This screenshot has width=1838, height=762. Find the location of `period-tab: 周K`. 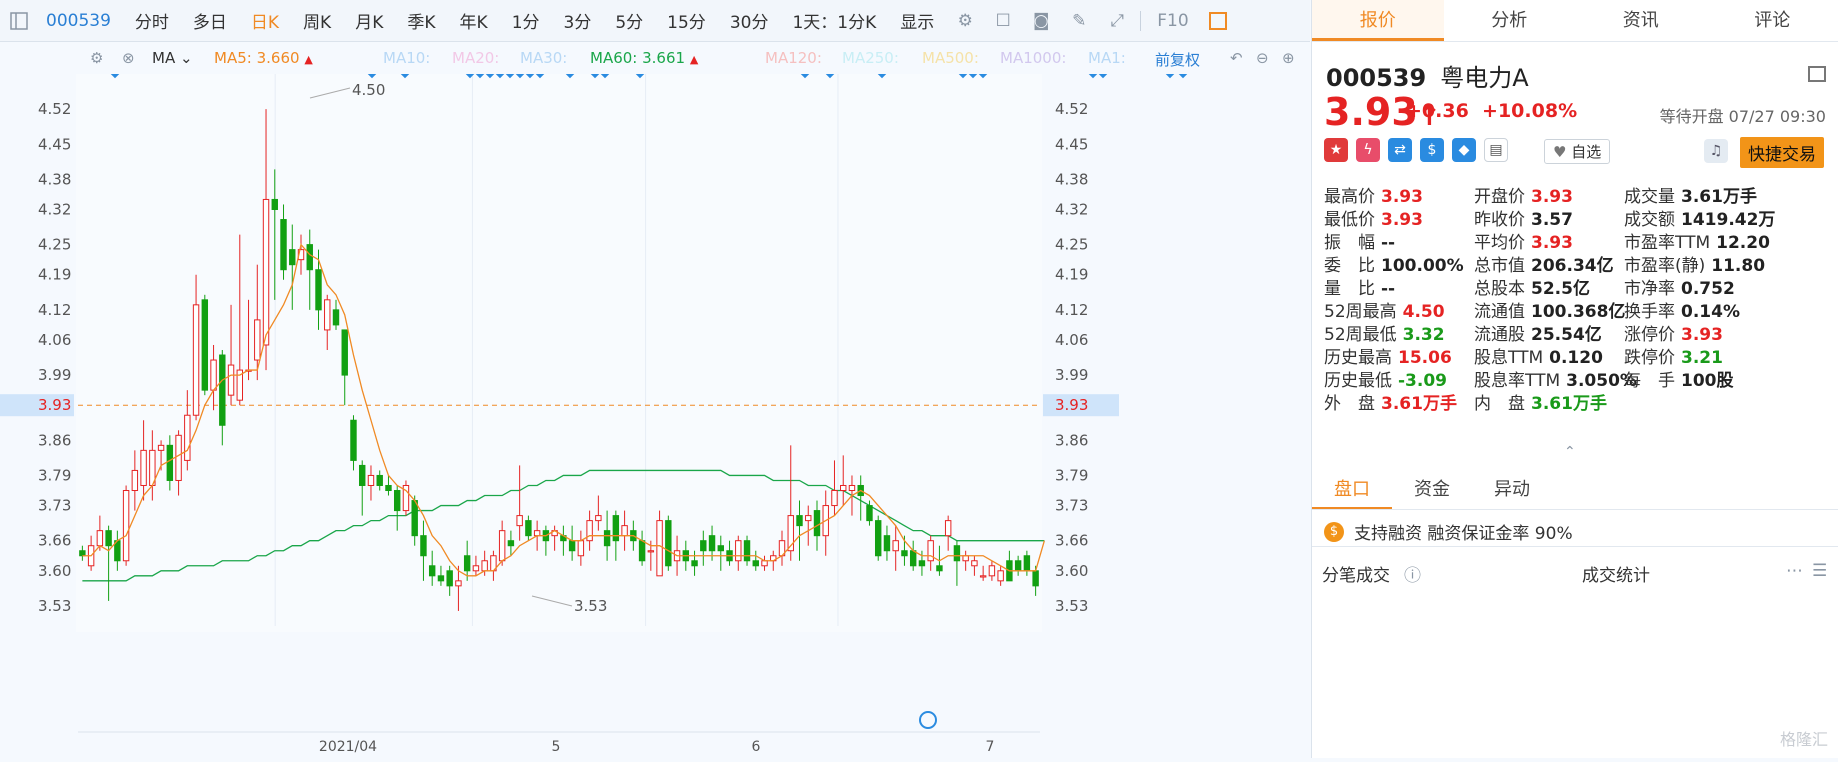

period-tab: 周K is located at coordinates (317, 20).